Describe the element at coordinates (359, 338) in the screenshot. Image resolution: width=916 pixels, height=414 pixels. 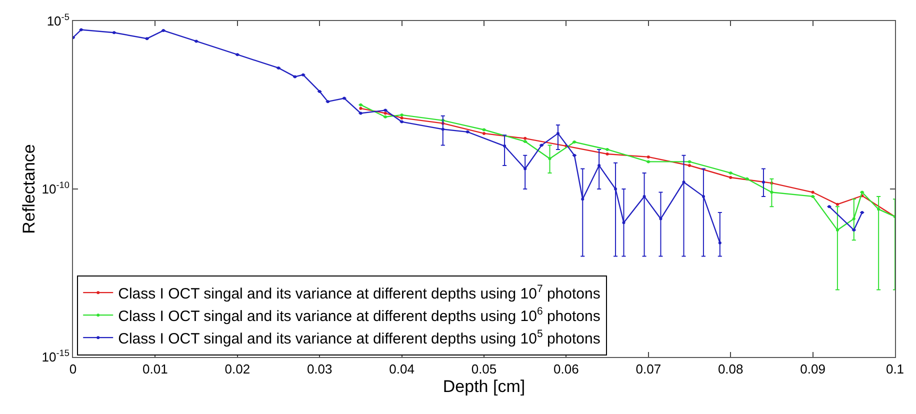
I see `legend-label: Class I OCT singal and its variance at different depths using 10$^{5}$ photons` at that location.